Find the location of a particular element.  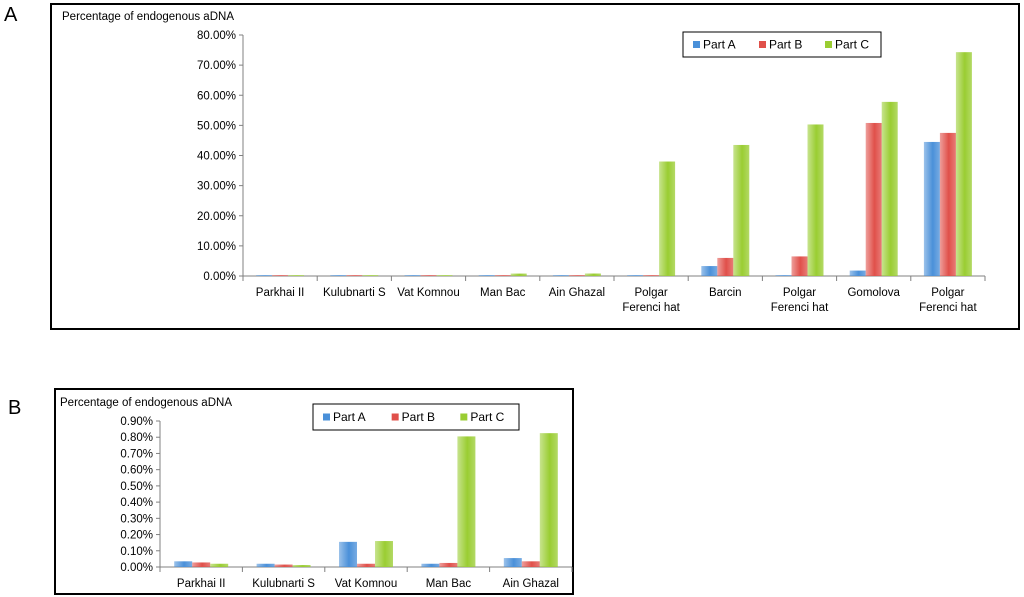

x-tick-label-line: Gomolova is located at coordinates (873, 293).